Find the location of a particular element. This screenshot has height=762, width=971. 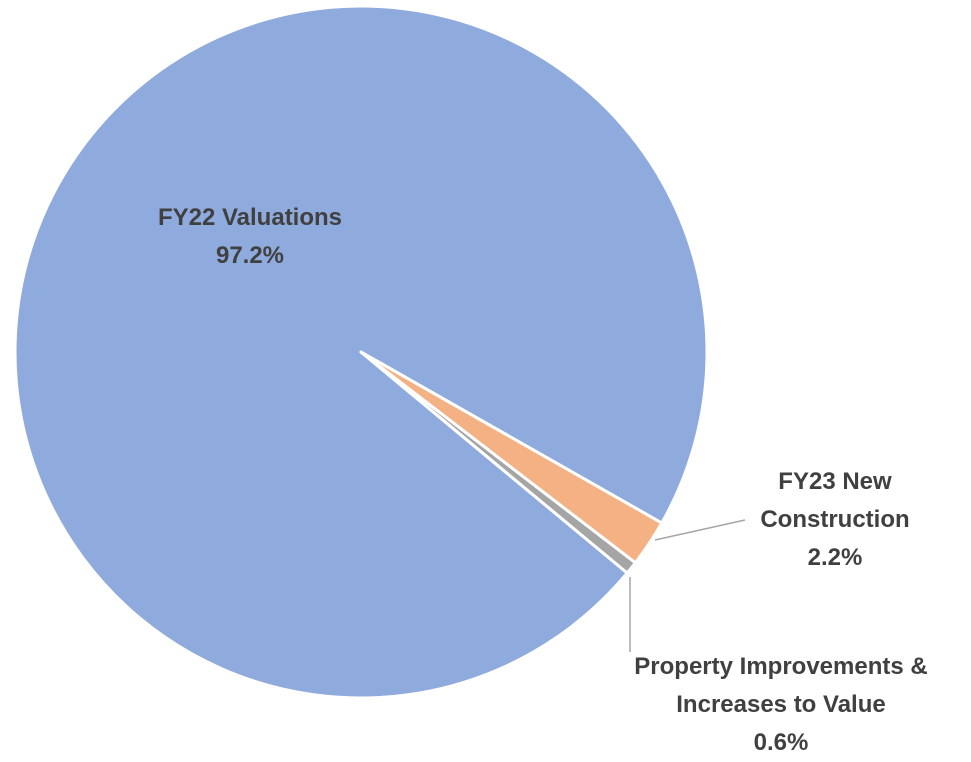

value-label: 97.2% is located at coordinates (250, 255).